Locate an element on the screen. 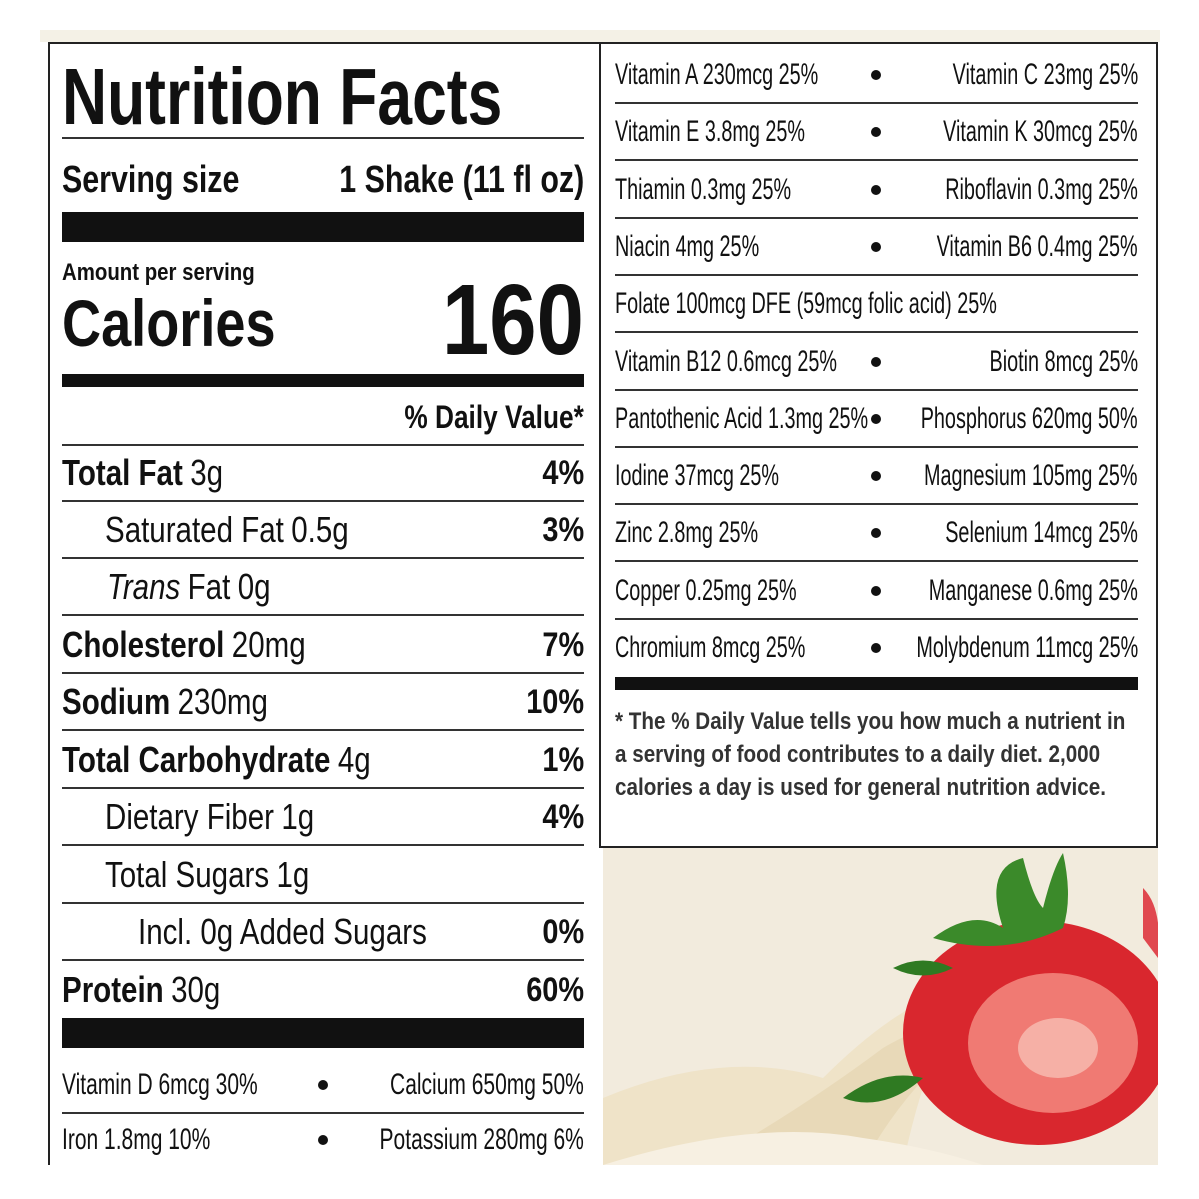 This screenshot has width=1199, height=1199. micronutrient-text: Iron 1.8mg 10% is located at coordinates (136, 1139).